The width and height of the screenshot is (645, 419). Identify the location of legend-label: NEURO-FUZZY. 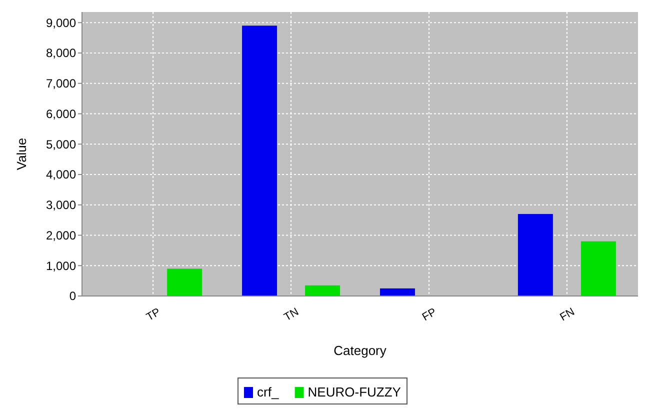
(355, 392).